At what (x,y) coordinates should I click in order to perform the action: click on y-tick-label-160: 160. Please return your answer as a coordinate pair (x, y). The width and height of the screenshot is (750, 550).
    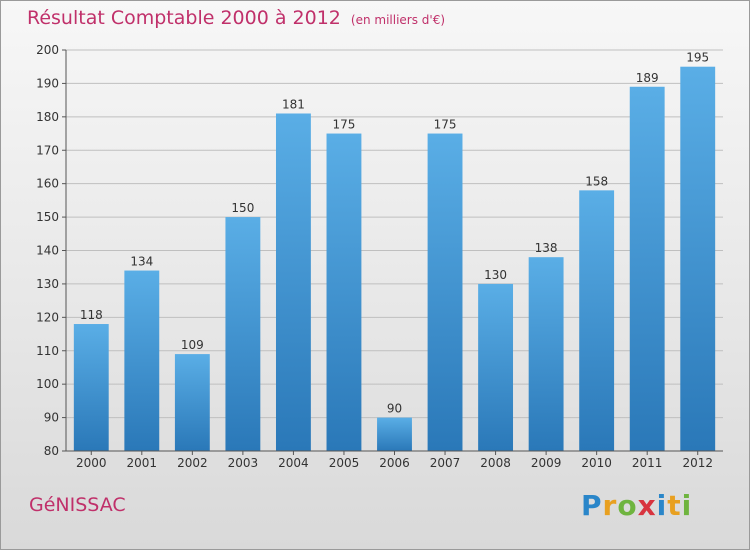
    Looking at the image, I should click on (47, 184).